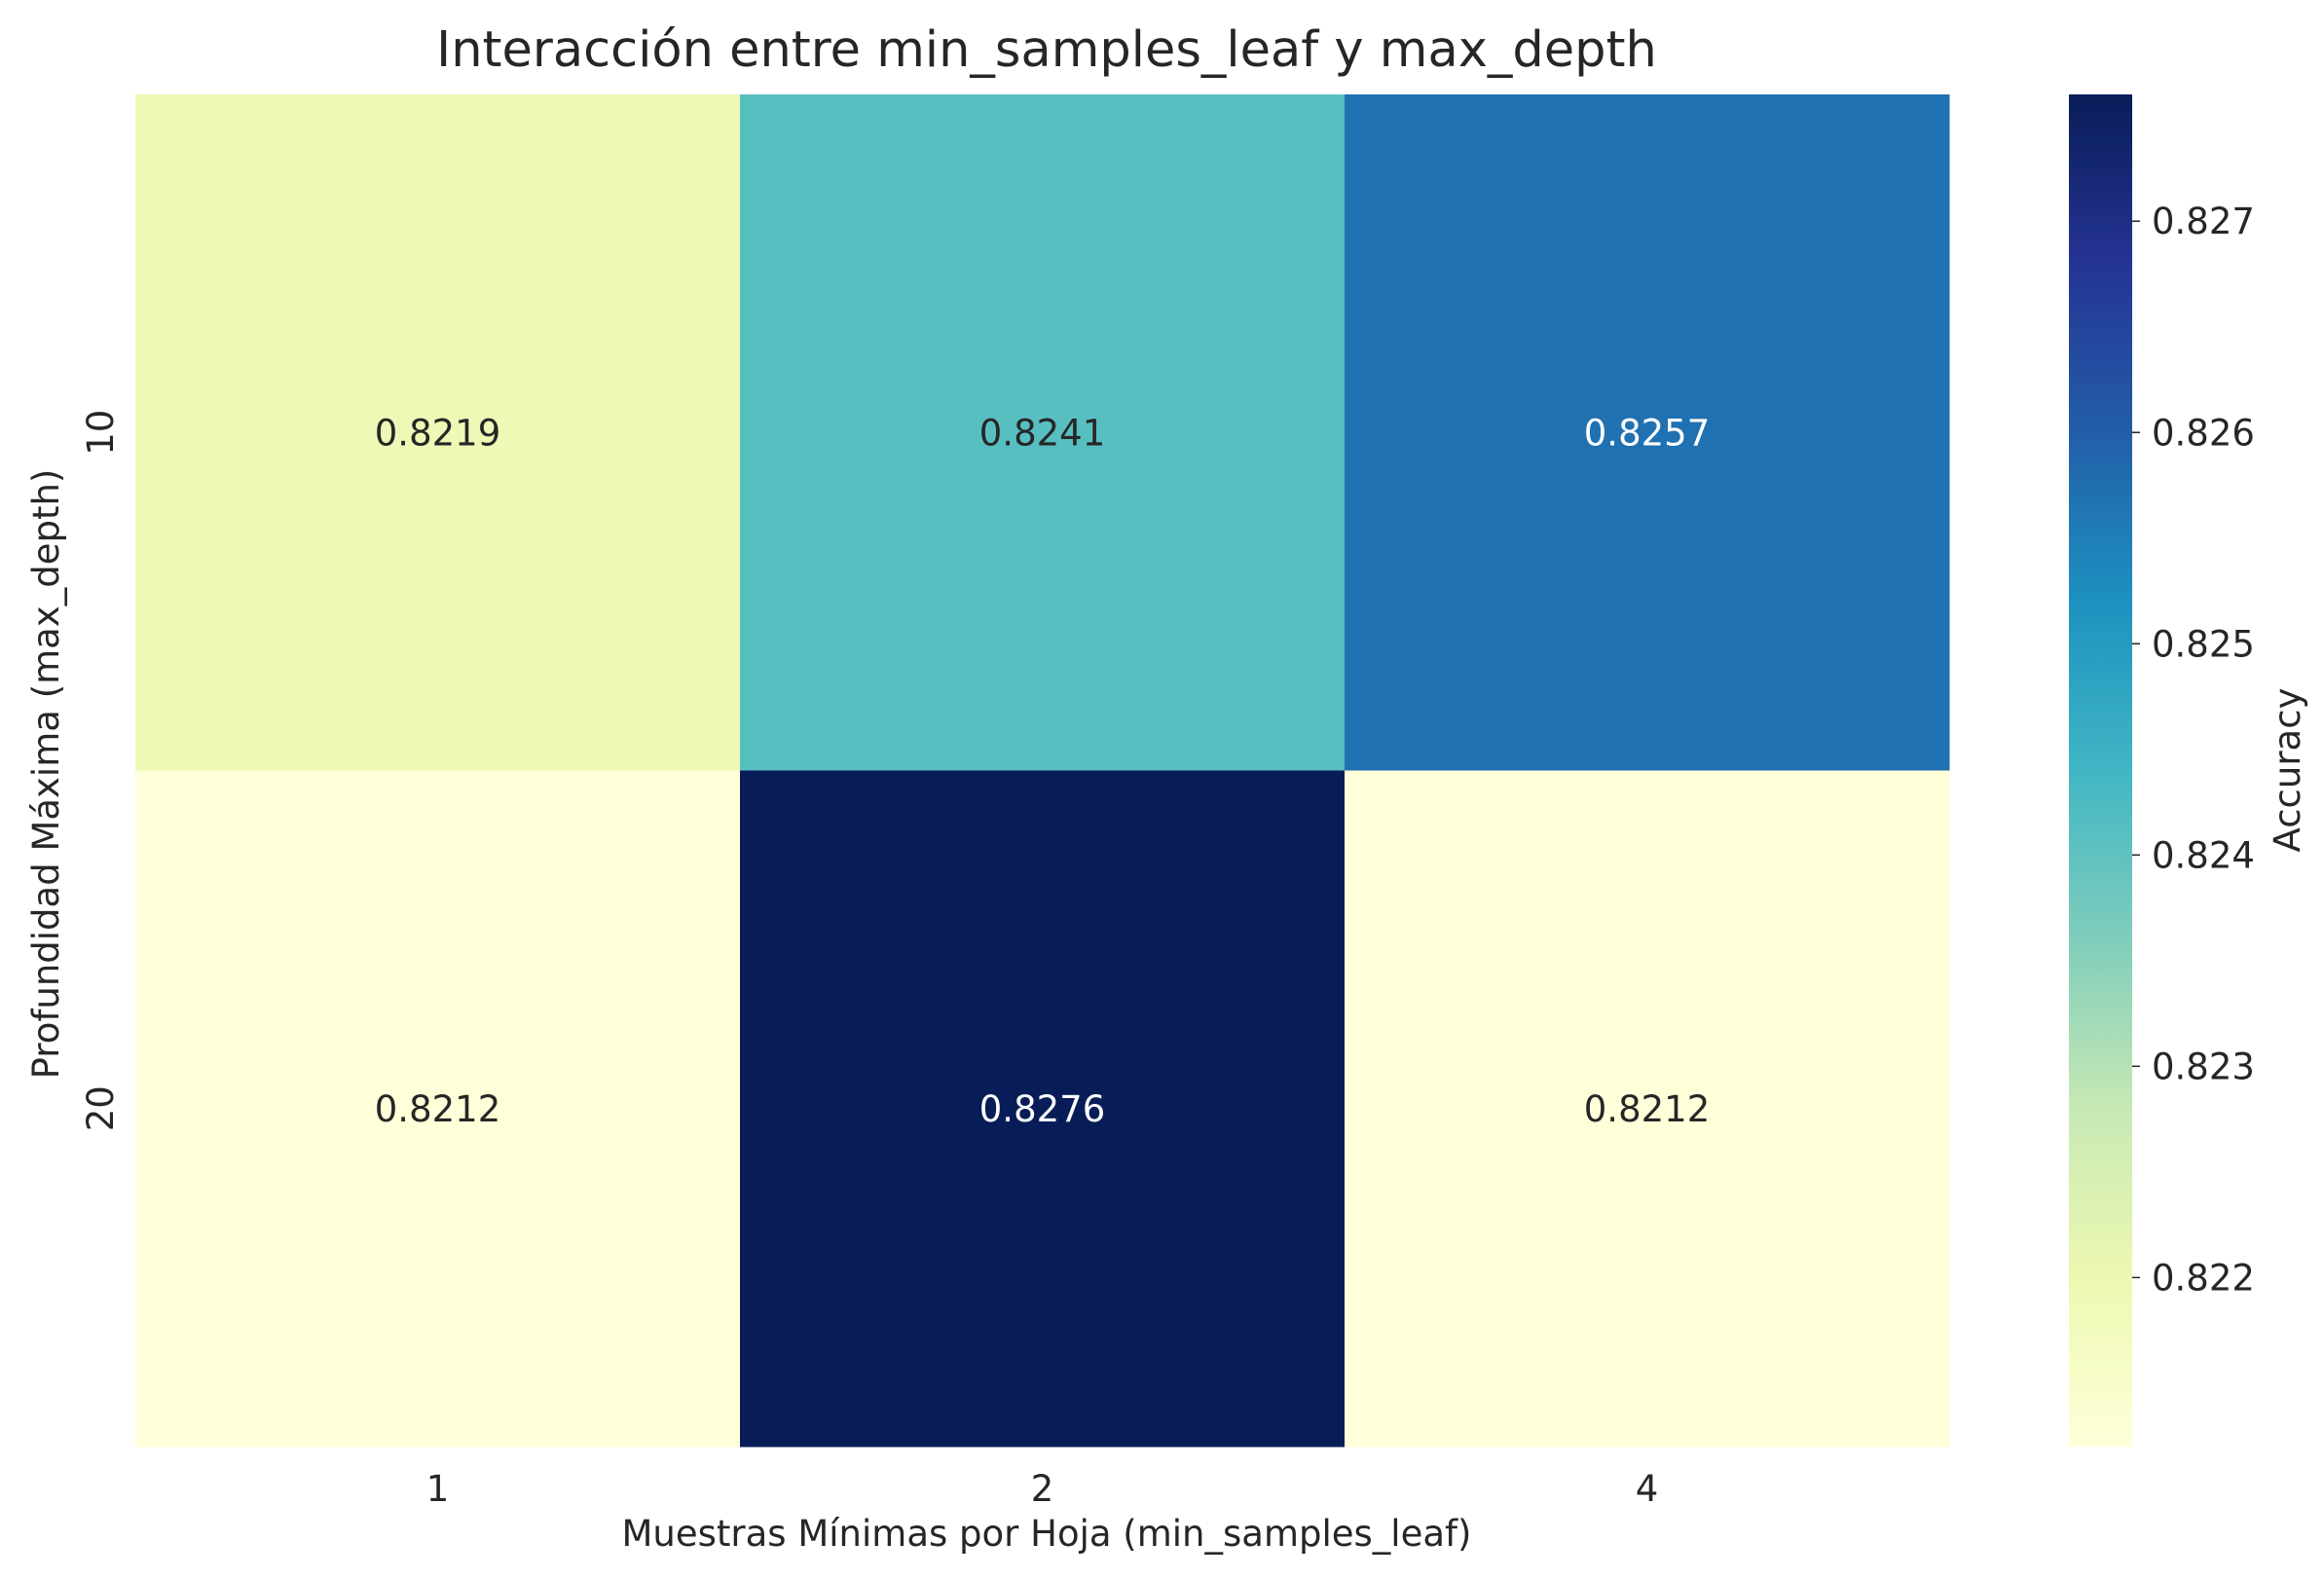 The width and height of the screenshot is (2324, 1578). Describe the element at coordinates (438, 1489) in the screenshot. I see `x-tick-label: 1` at that location.